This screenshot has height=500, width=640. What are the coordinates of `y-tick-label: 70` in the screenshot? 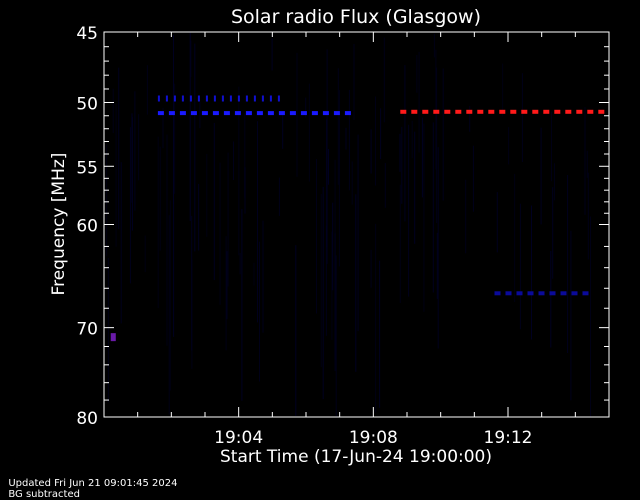 It's located at (87, 330).